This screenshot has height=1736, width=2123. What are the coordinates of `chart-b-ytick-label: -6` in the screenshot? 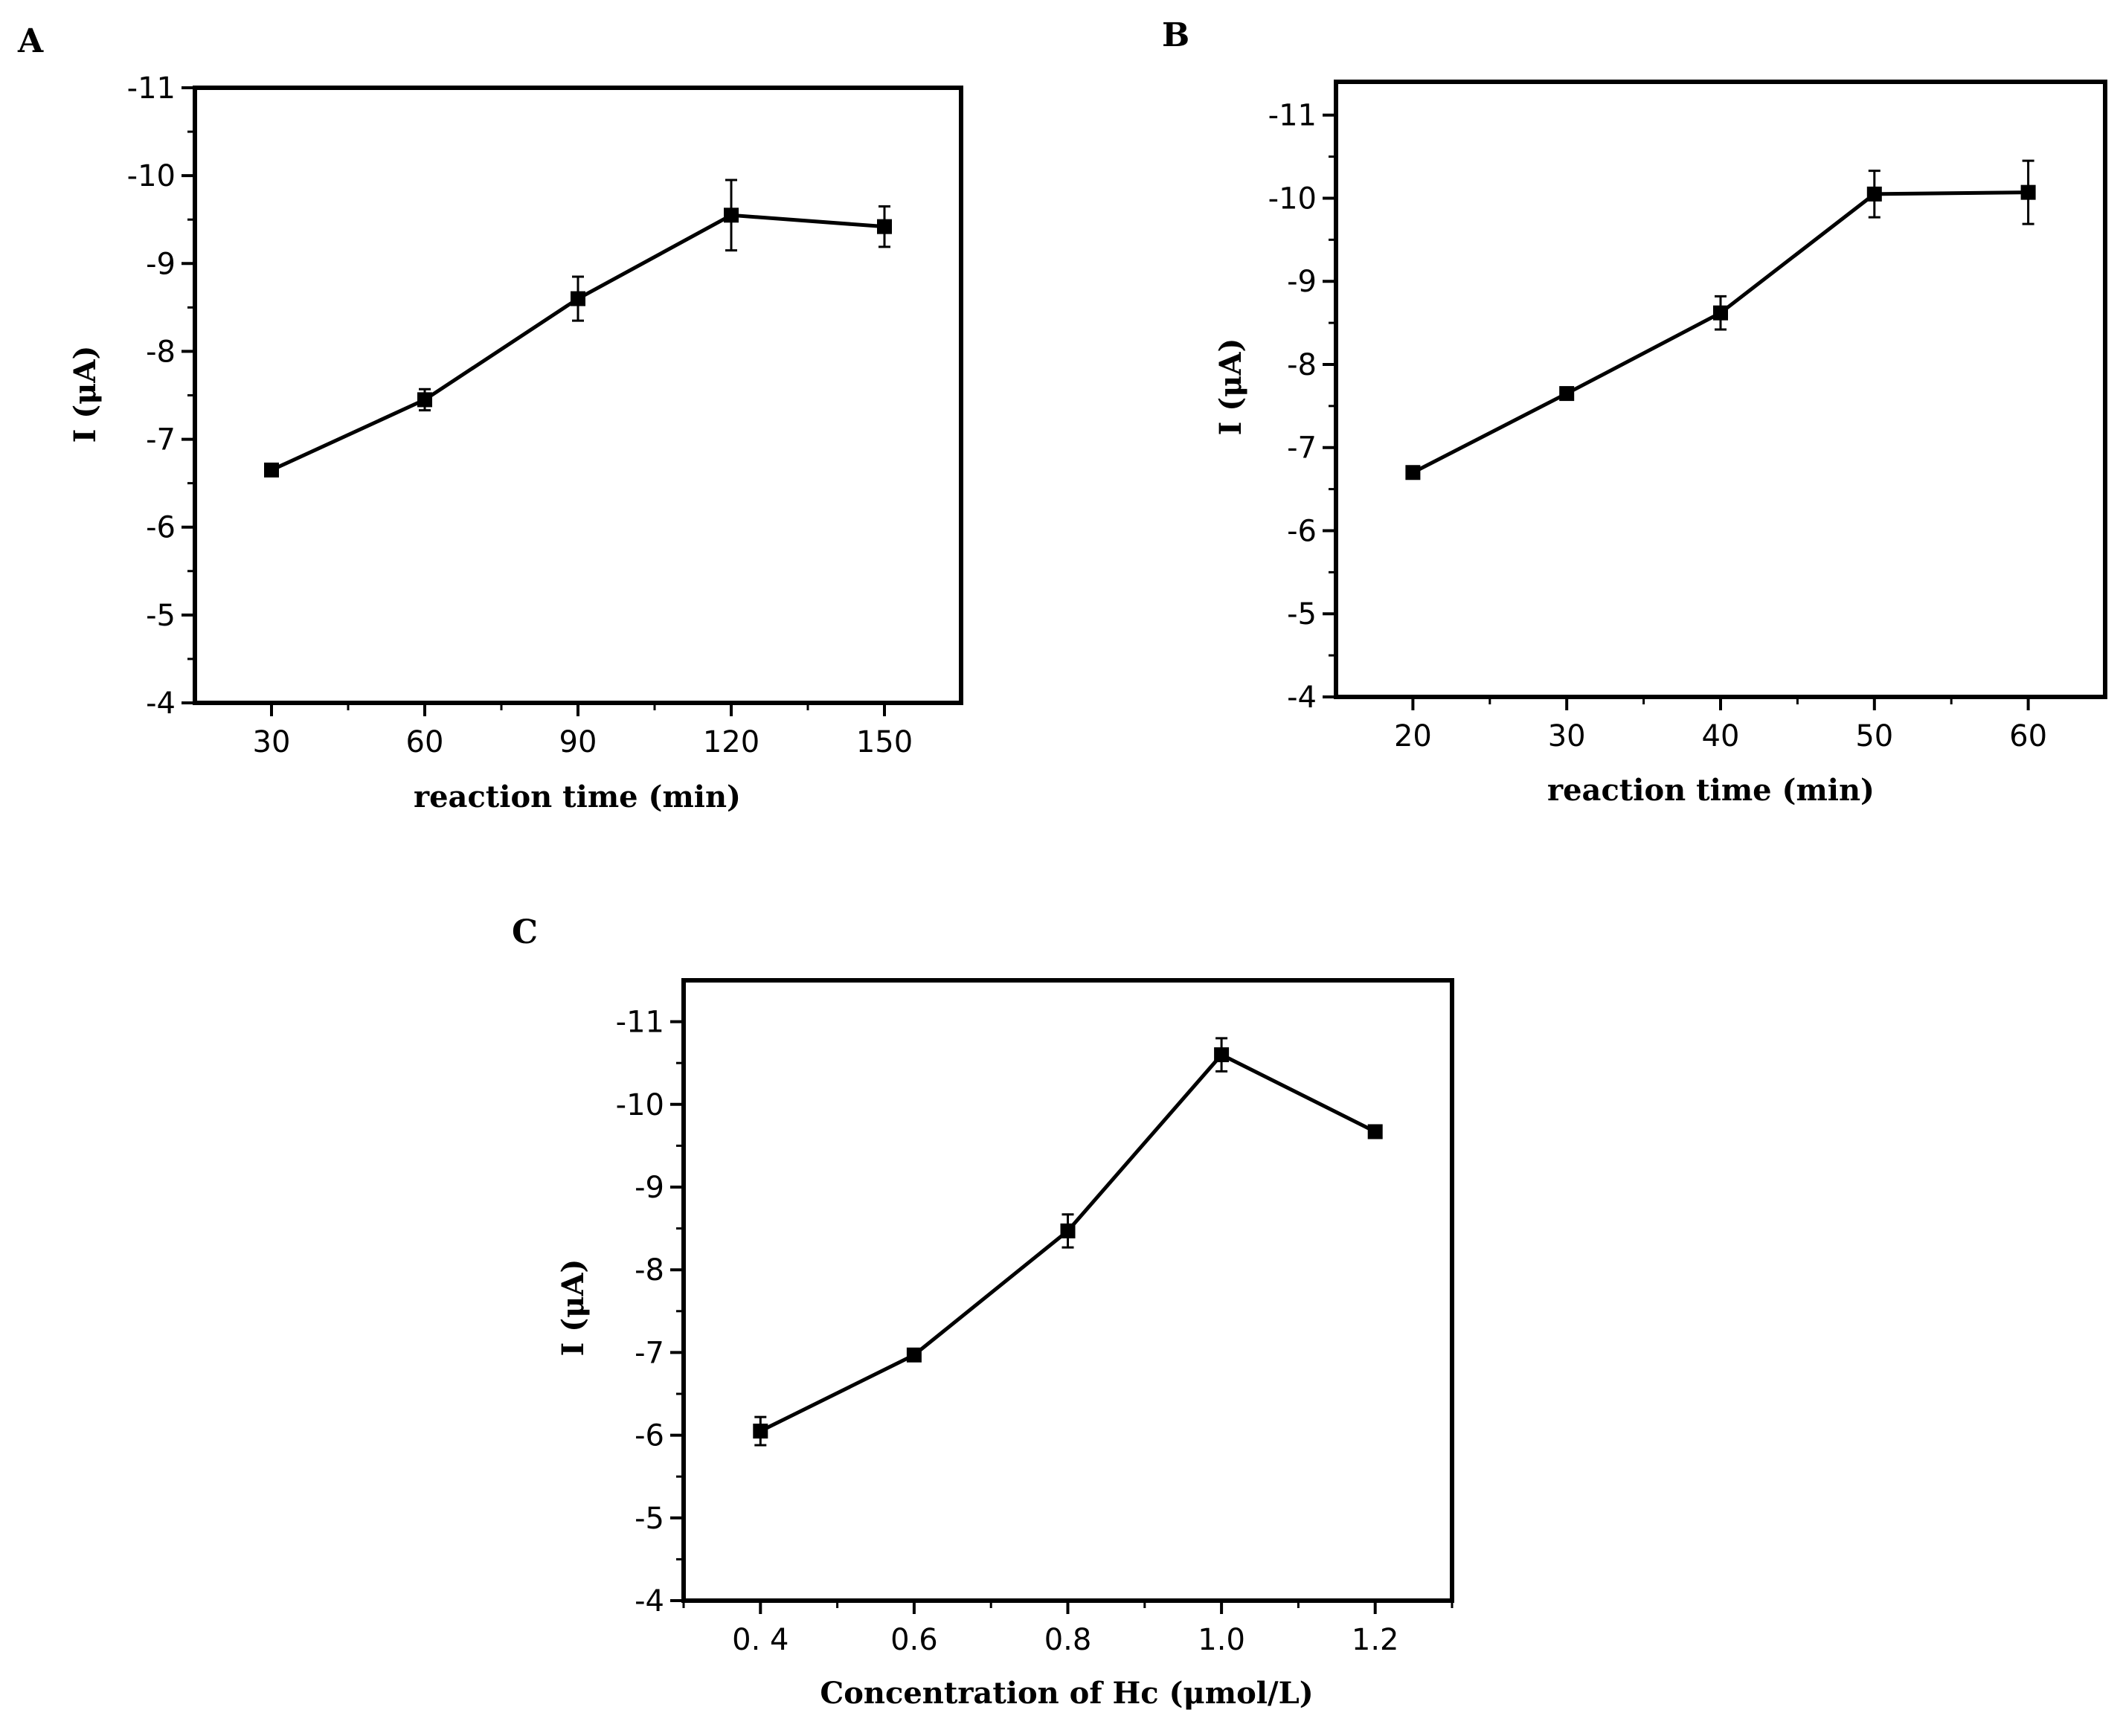 It's located at (1302, 531).